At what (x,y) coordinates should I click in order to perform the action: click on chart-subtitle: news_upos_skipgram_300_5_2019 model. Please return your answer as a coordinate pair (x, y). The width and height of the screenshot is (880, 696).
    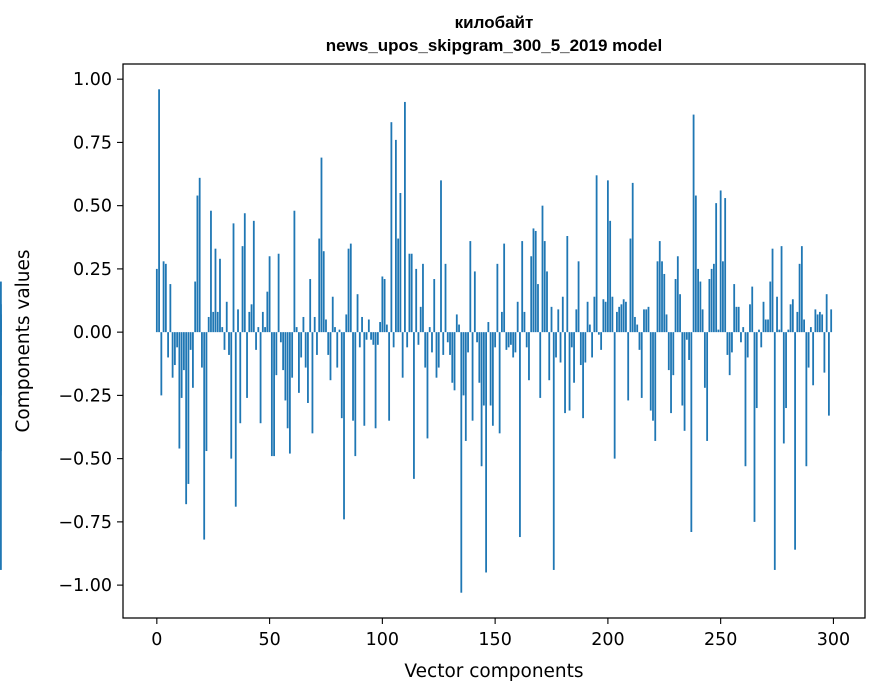
    Looking at the image, I should click on (494, 45).